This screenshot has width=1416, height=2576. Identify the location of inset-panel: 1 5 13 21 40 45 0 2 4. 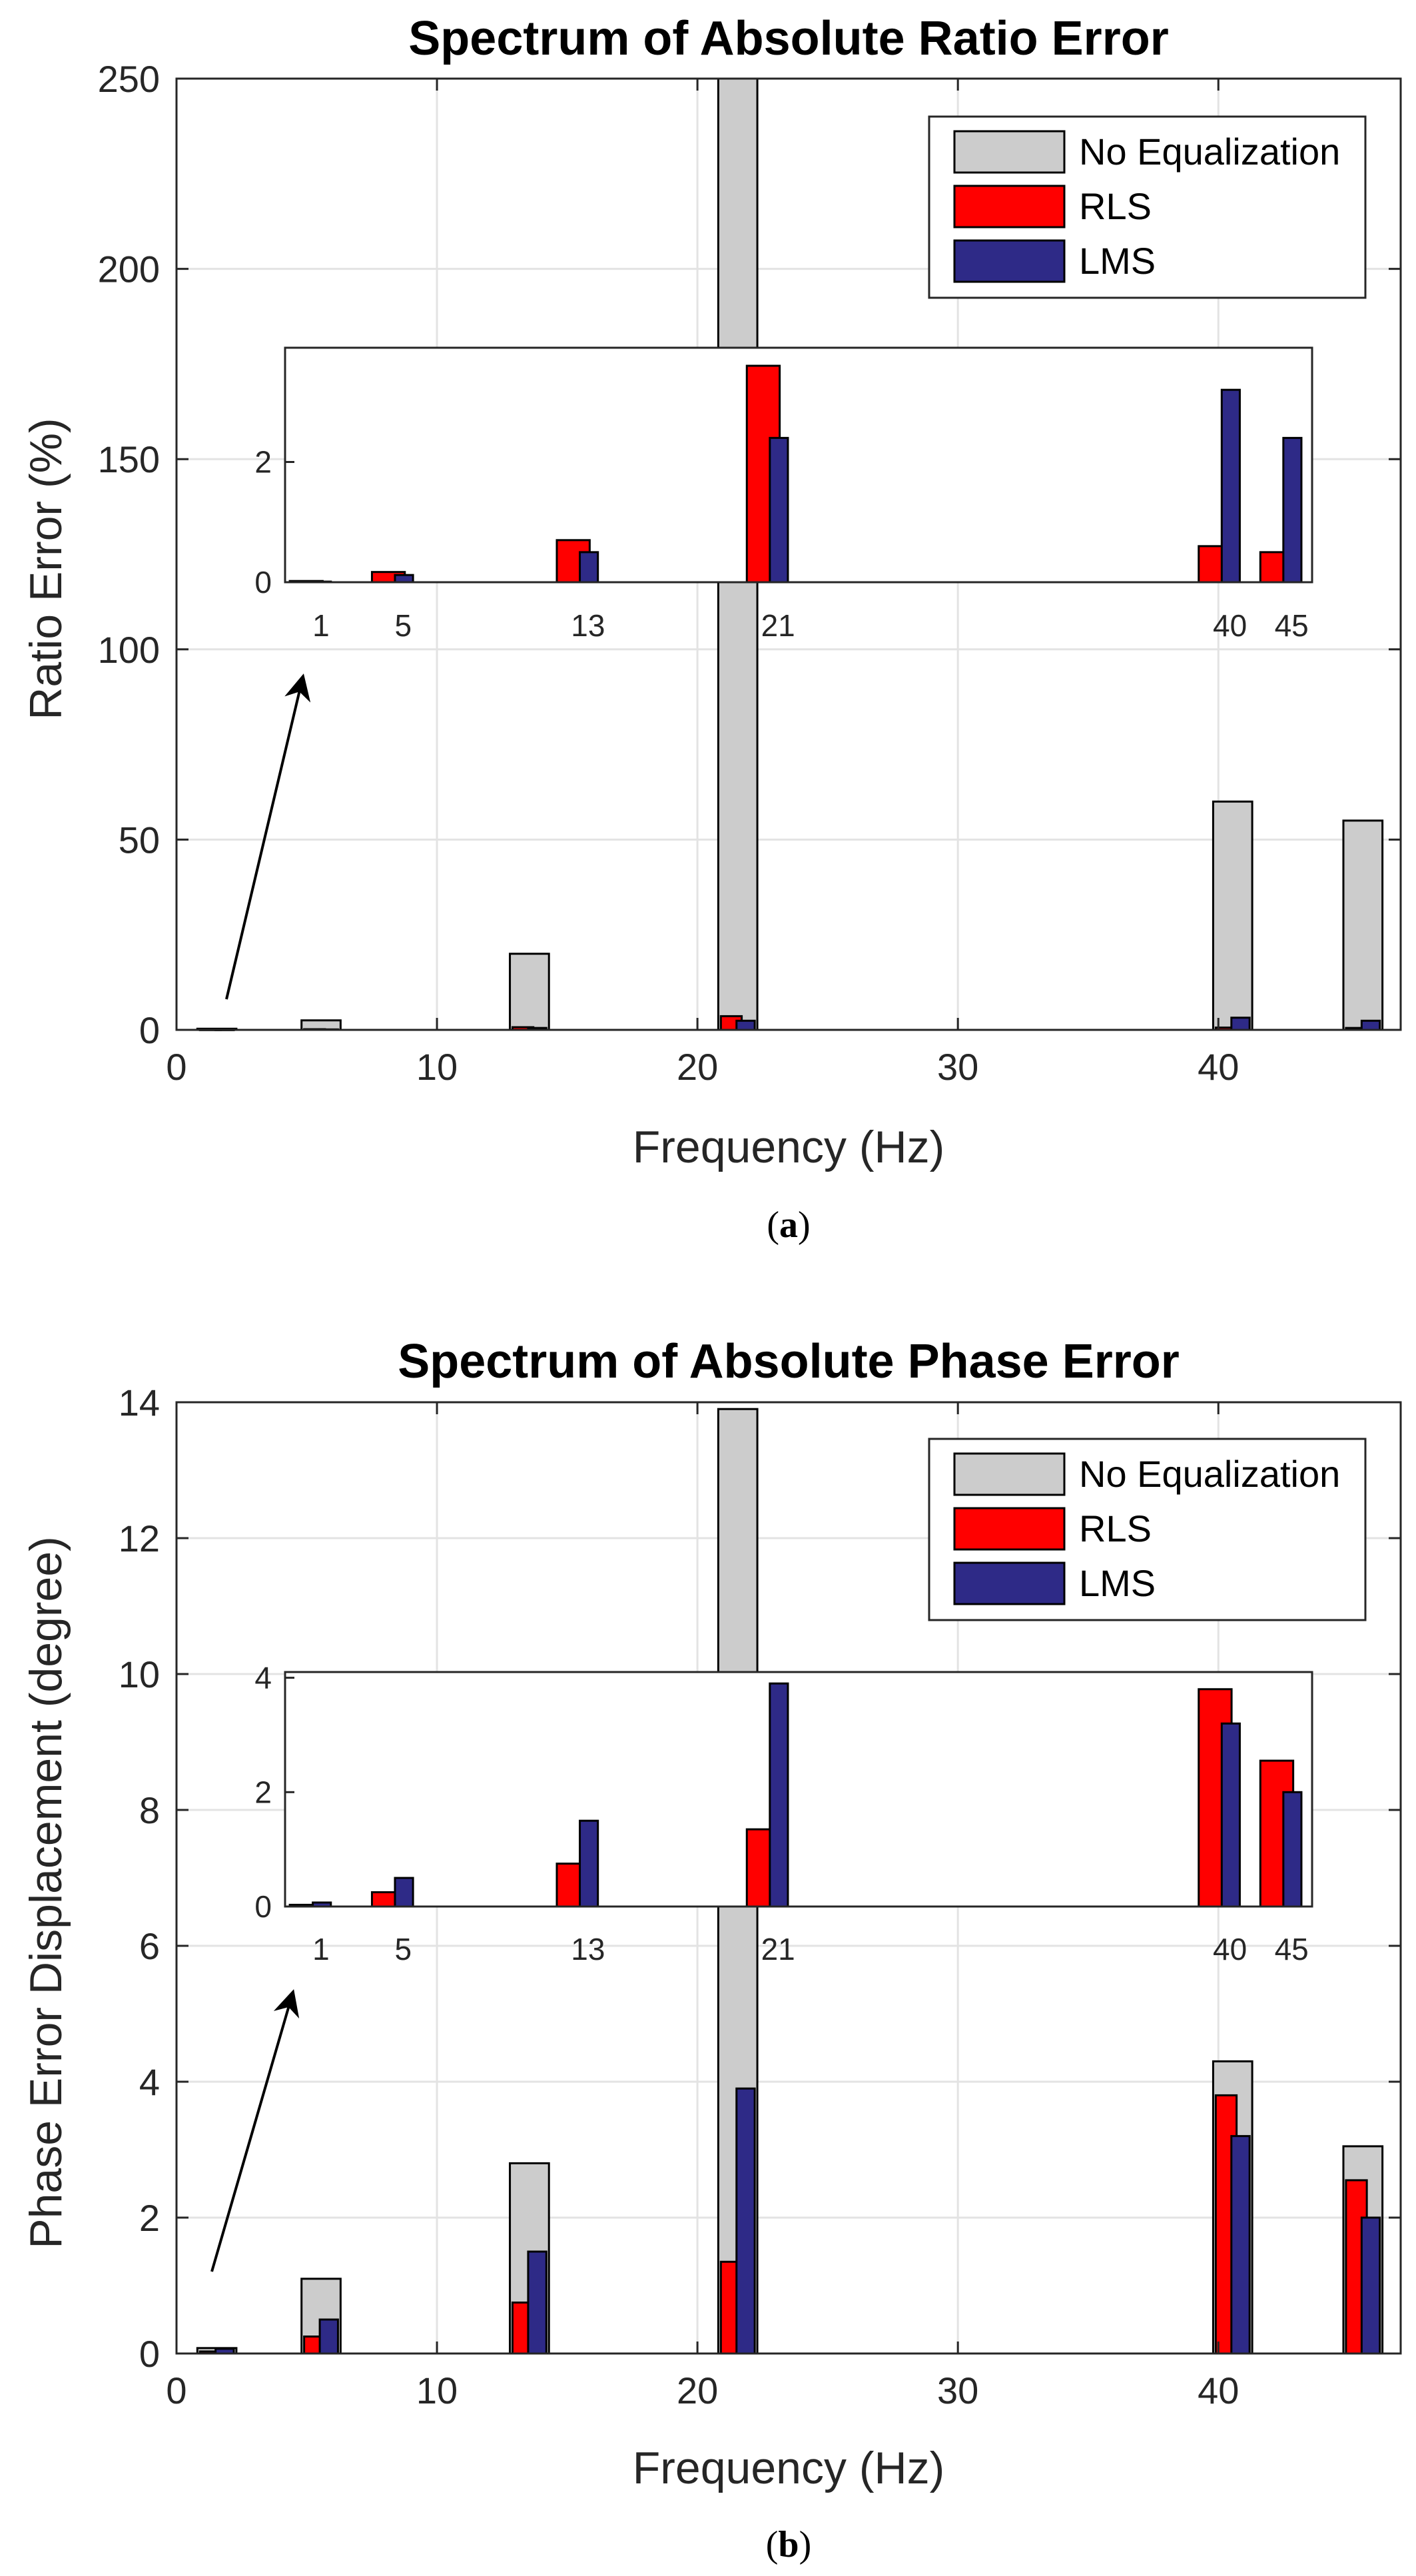
(784, 1814).